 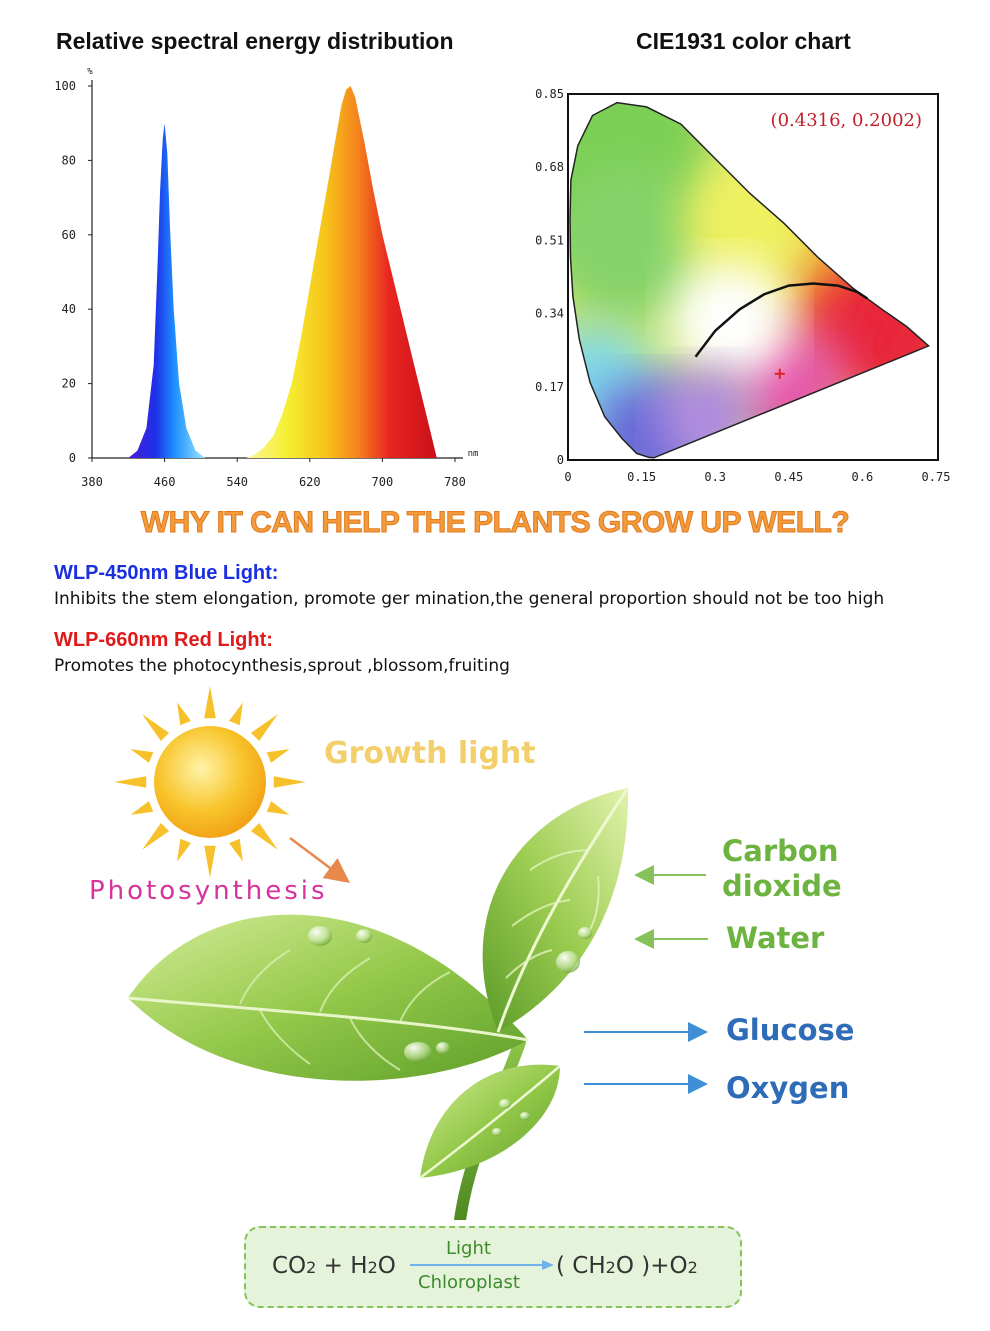 What do you see at coordinates (715, 477) in the screenshot?
I see `cie-x-tick: 0.3` at bounding box center [715, 477].